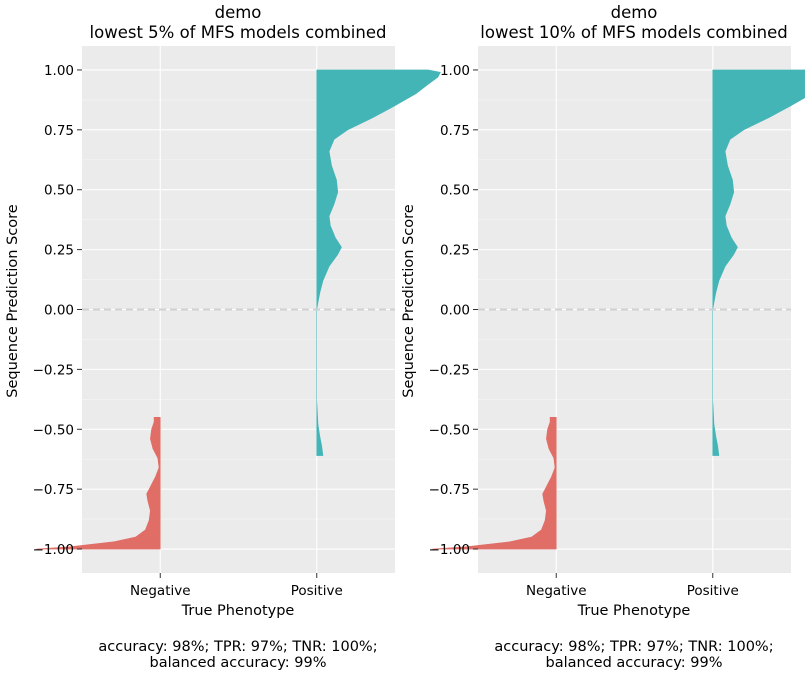 This screenshot has height=675, width=805. What do you see at coordinates (634, 12) in the screenshot?
I see `panel-2-title-line-1: demo` at bounding box center [634, 12].